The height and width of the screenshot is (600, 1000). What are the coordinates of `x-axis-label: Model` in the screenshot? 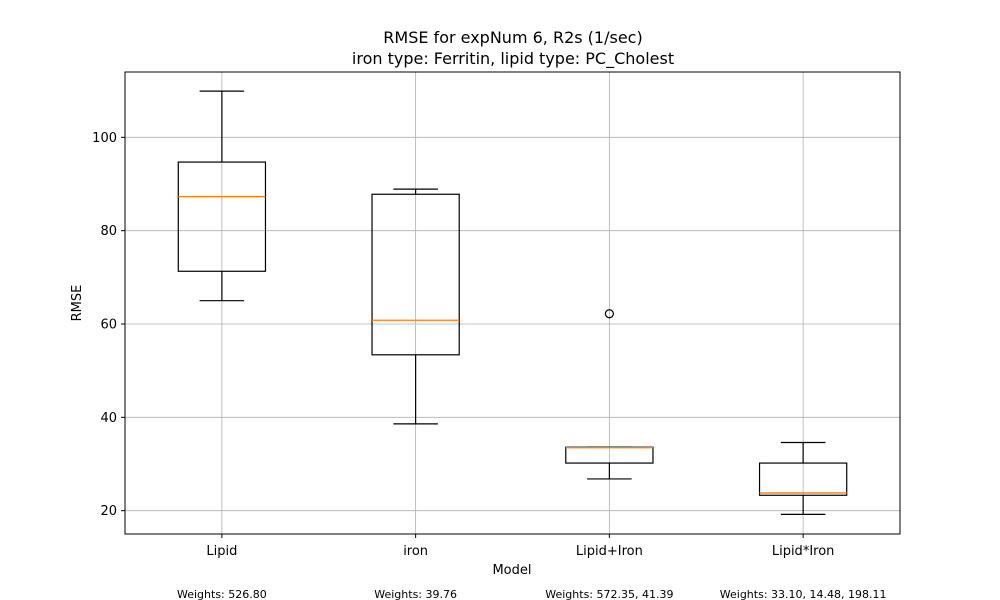 It's located at (511, 570).